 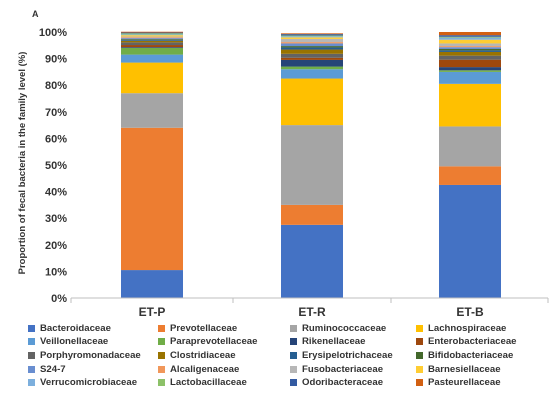 I want to click on legend-item: Erysipelotrichaceae, so click(x=353, y=355).